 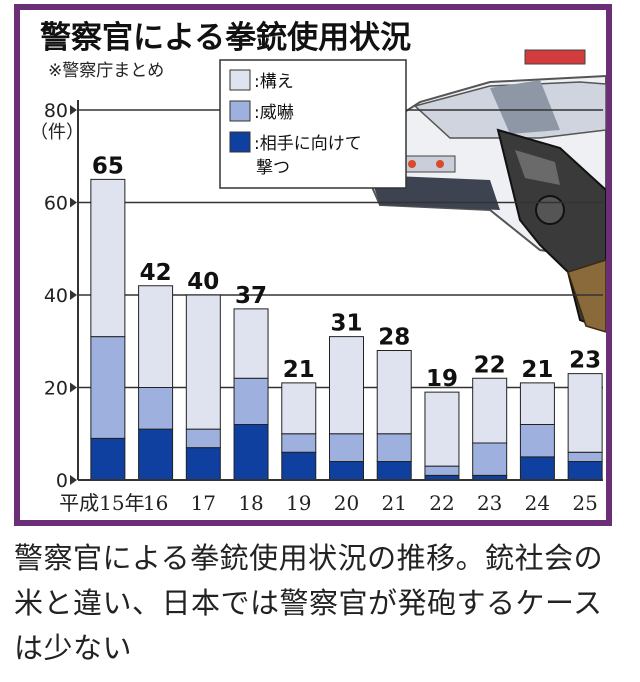 What do you see at coordinates (551, 230) in the screenshot?
I see `revolver-icon` at bounding box center [551, 230].